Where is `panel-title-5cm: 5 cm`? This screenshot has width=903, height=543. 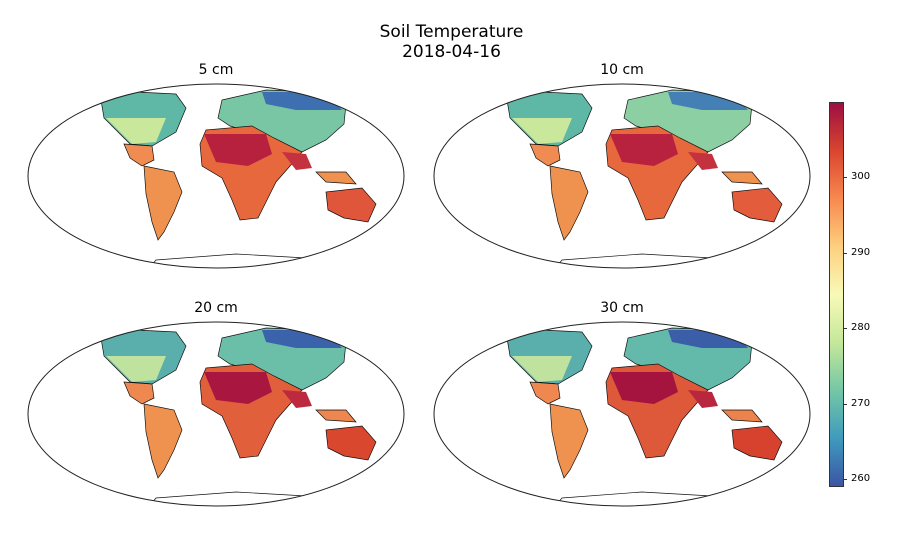 panel-title-5cm: 5 cm is located at coordinates (216, 70).